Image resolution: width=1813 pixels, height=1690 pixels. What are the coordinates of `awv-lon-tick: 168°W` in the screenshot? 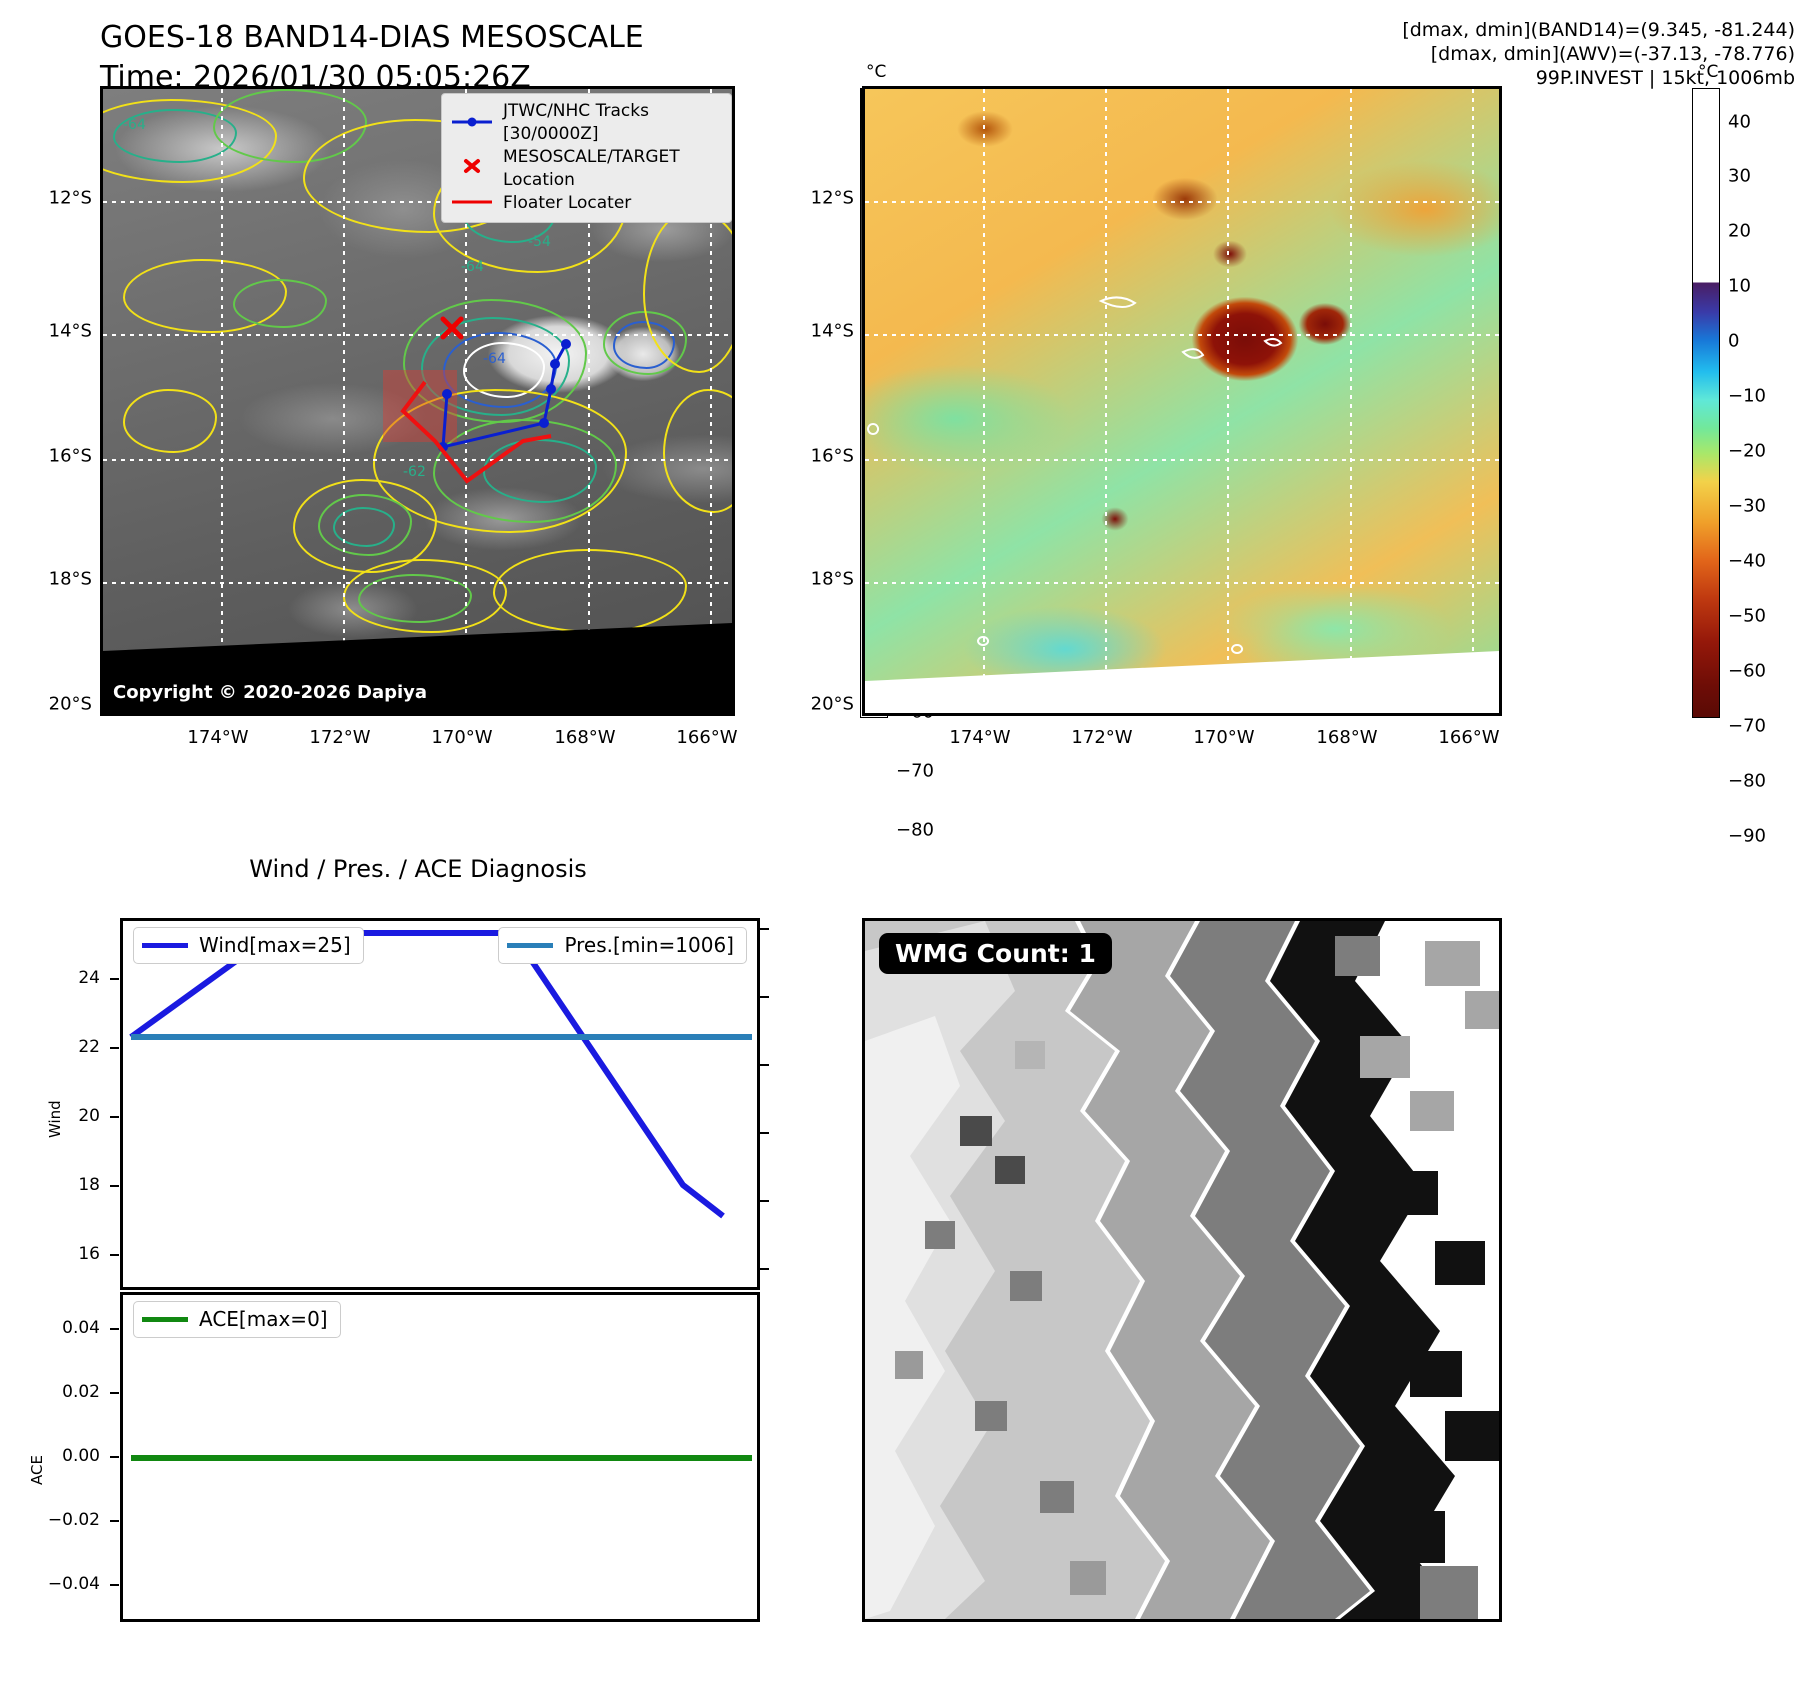 It's located at (1347, 737).